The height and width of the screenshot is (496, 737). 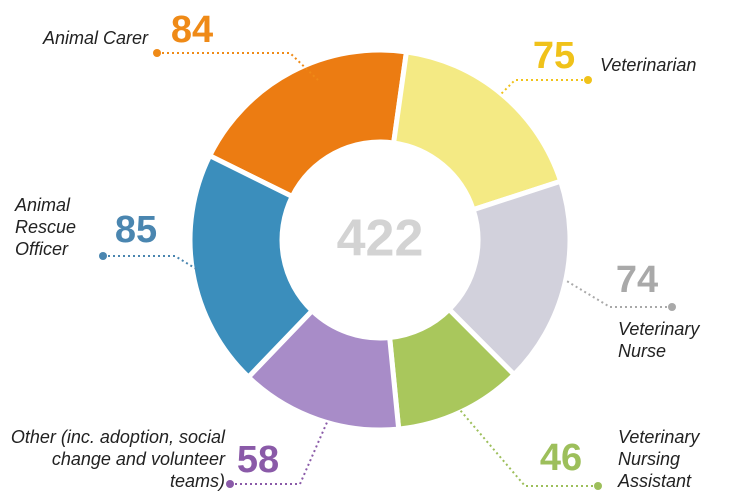 What do you see at coordinates (659, 459) in the screenshot?
I see `category-label: Veterinary Nursing Assistant` at bounding box center [659, 459].